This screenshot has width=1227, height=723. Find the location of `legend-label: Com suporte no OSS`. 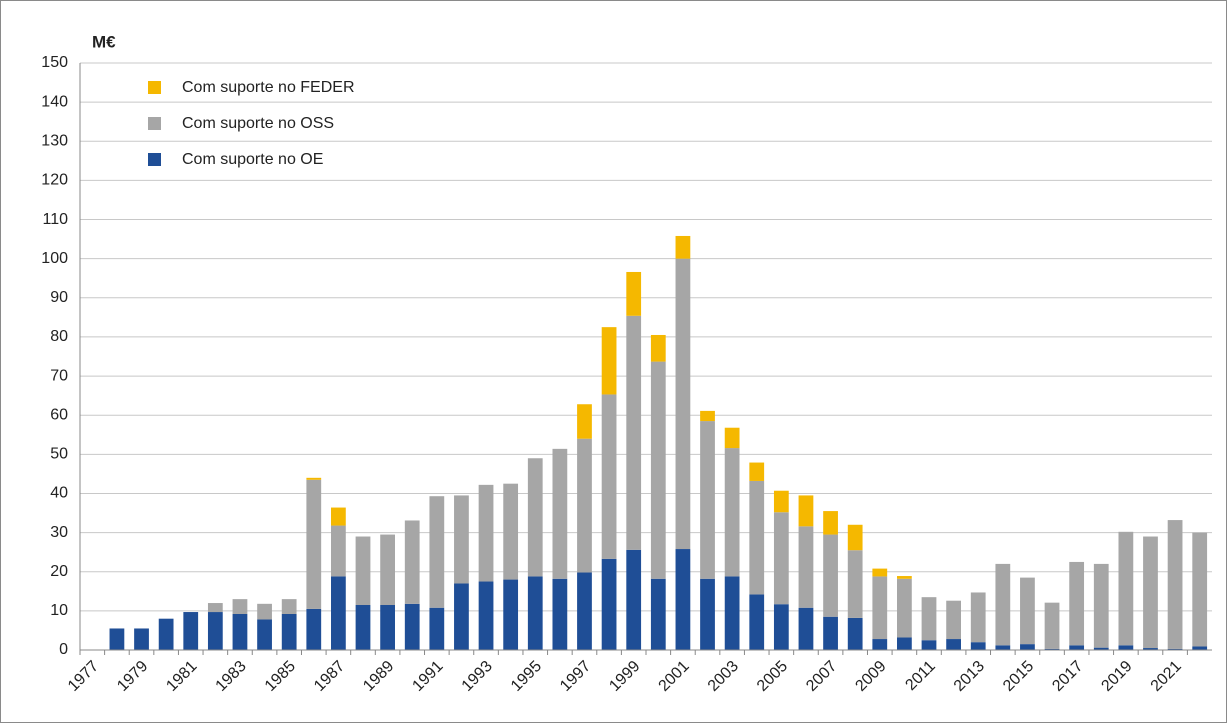

legend-label: Com suporte no OSS is located at coordinates (258, 123).